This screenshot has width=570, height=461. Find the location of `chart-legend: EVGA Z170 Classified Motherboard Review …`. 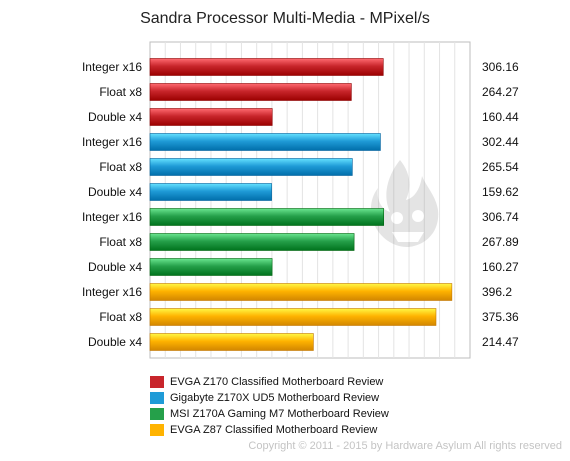

chart-legend: EVGA Z170 Classified Motherboard Review … is located at coordinates (269, 406).